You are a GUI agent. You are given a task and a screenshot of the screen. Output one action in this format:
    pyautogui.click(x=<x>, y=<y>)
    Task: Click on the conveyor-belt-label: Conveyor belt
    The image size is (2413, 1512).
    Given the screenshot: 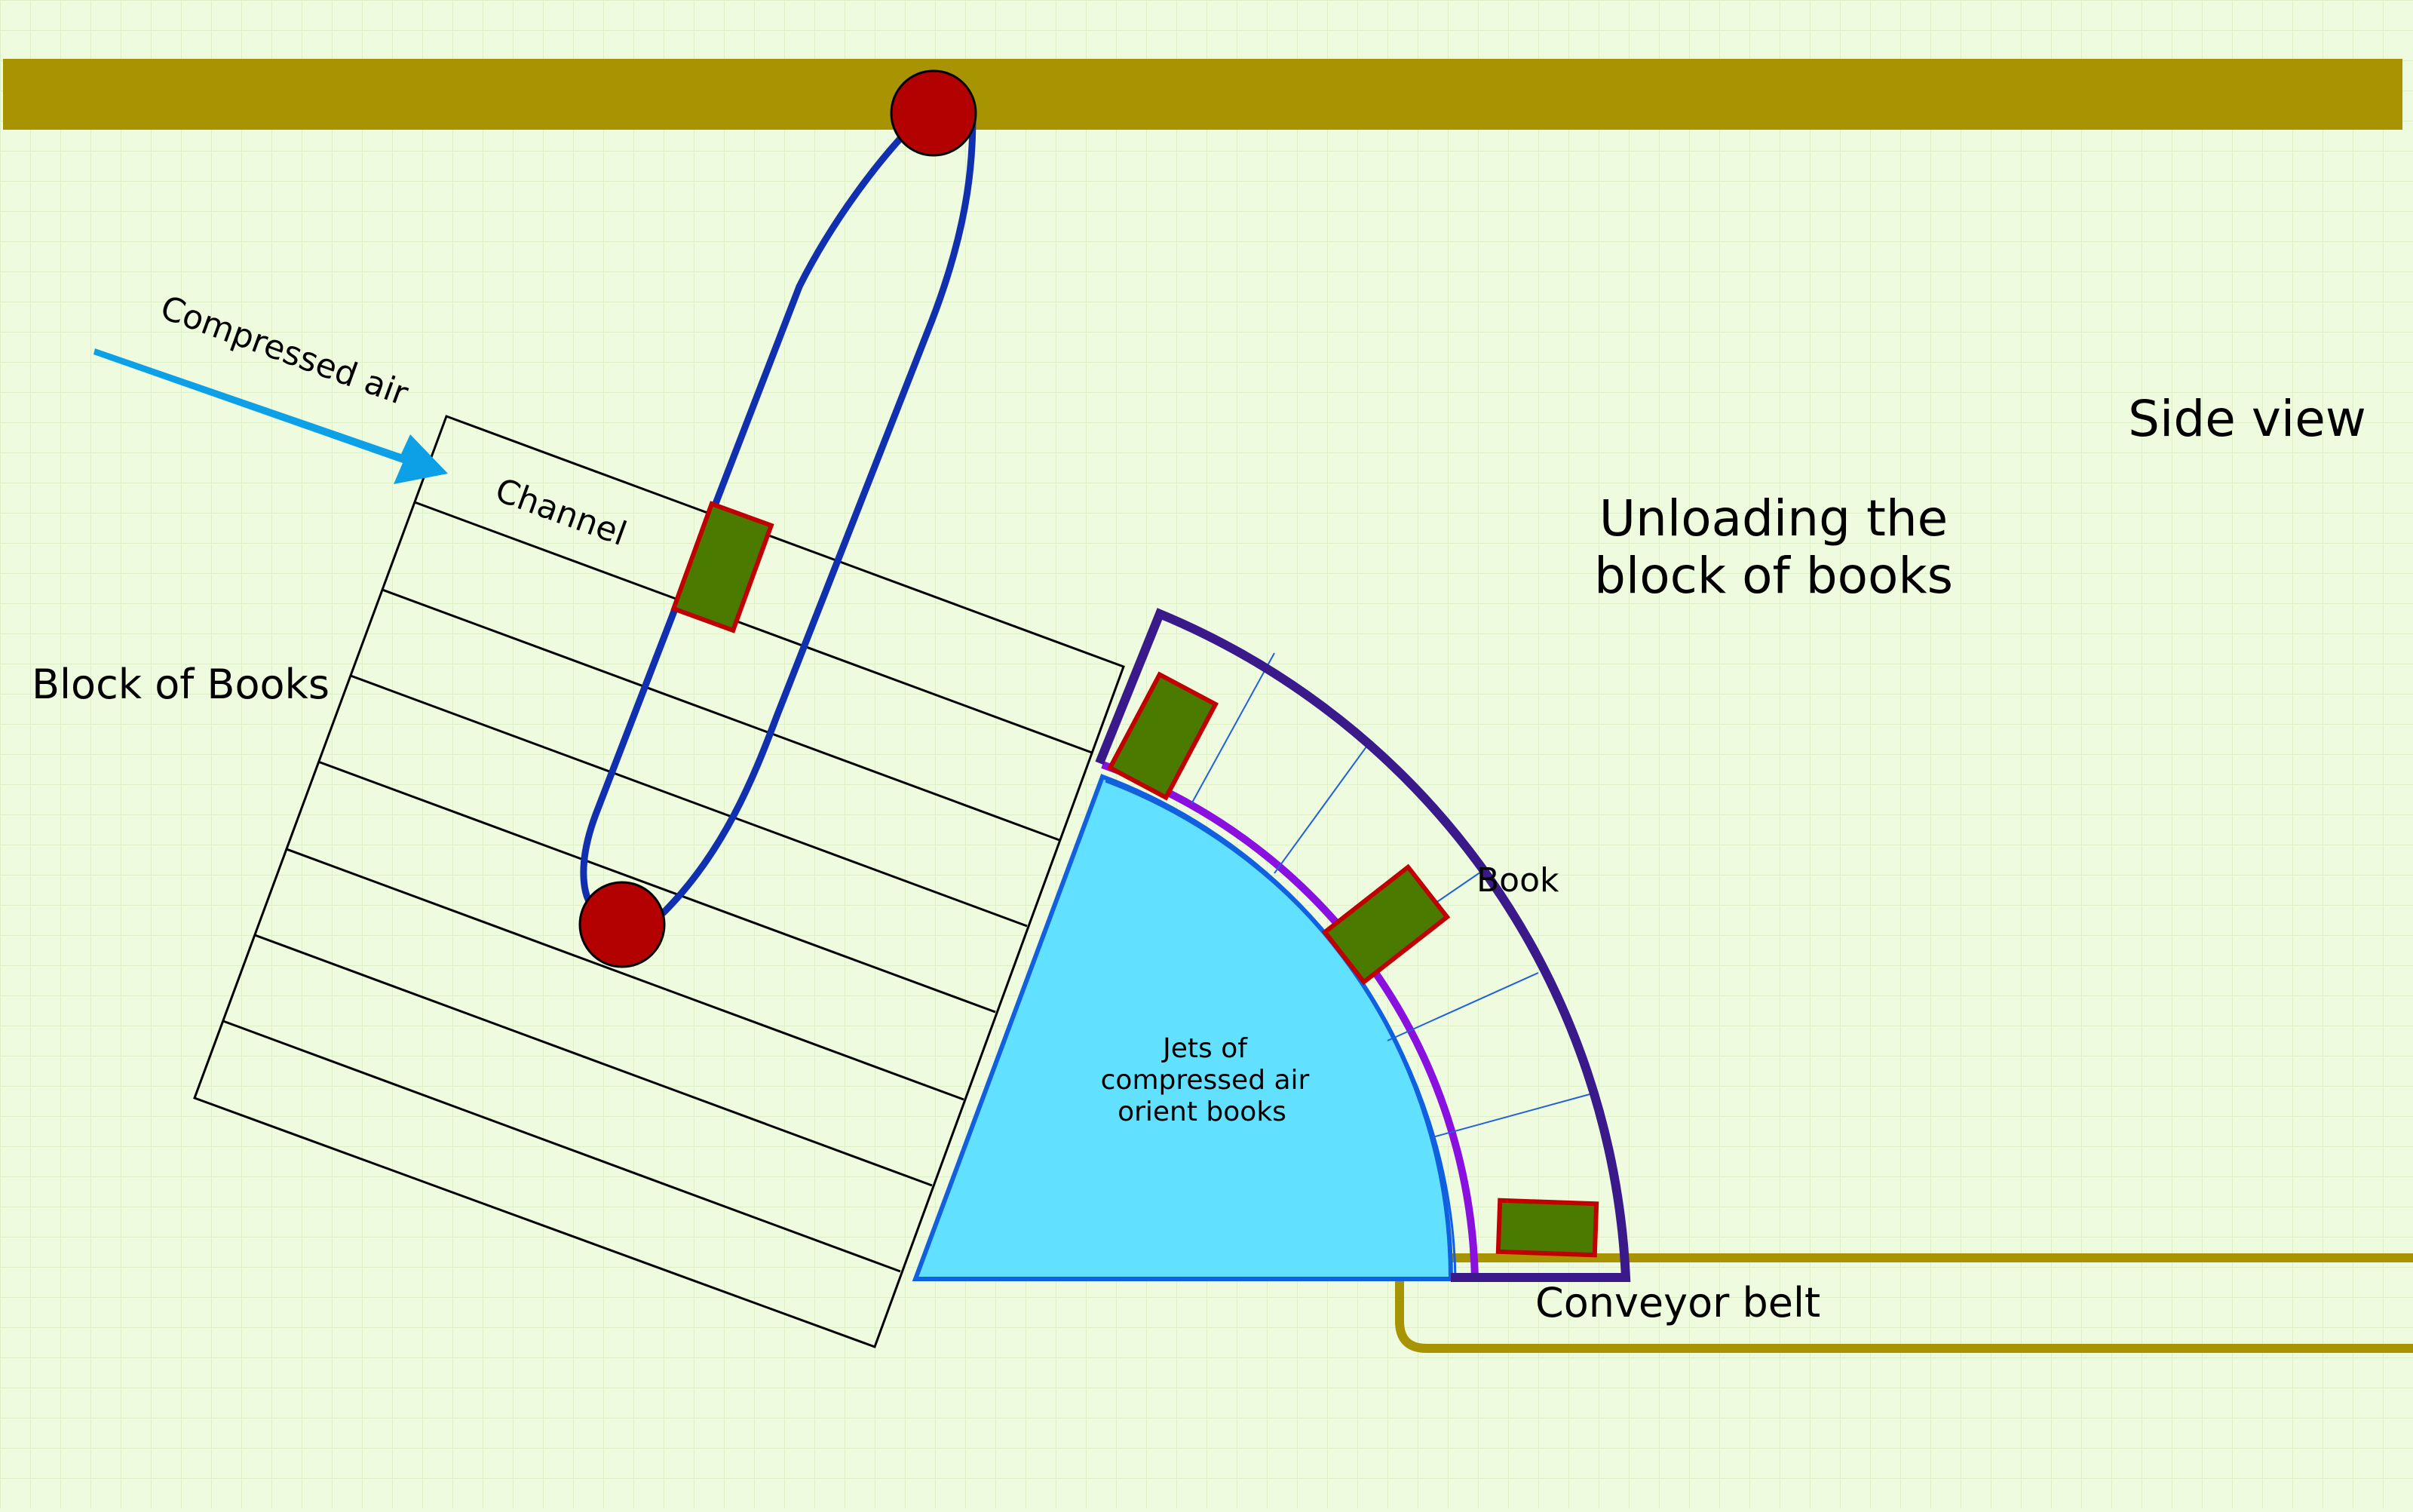 What is the action you would take?
    pyautogui.click(x=1677, y=1302)
    